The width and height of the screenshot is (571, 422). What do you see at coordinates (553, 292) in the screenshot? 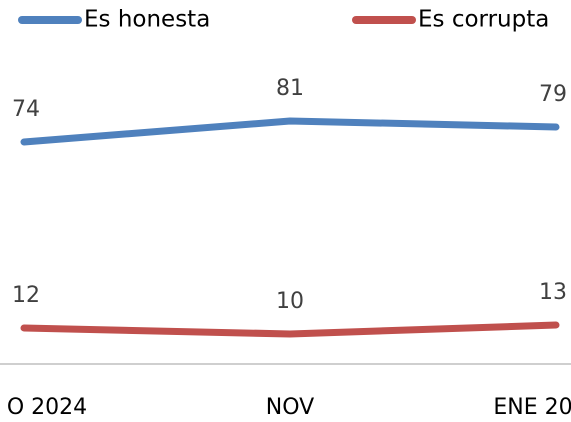
I see `data-label: 13` at bounding box center [553, 292].